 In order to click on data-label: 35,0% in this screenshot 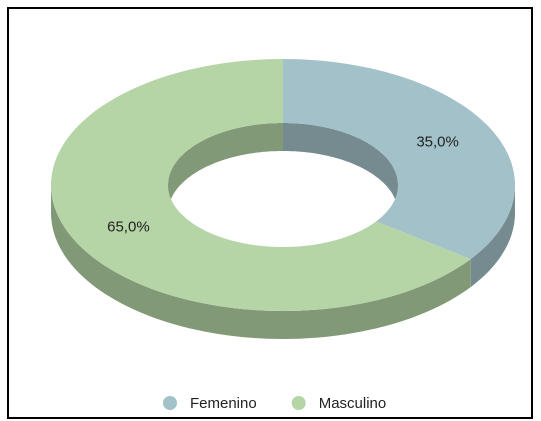, I will do `click(437, 141)`.